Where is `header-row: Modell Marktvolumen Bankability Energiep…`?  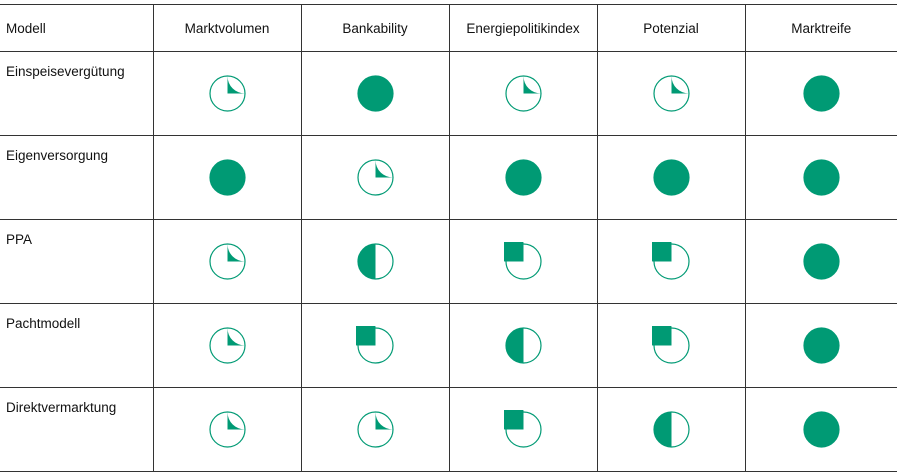 header-row: Modell Marktvolumen Bankability Energiep… is located at coordinates (448, 28).